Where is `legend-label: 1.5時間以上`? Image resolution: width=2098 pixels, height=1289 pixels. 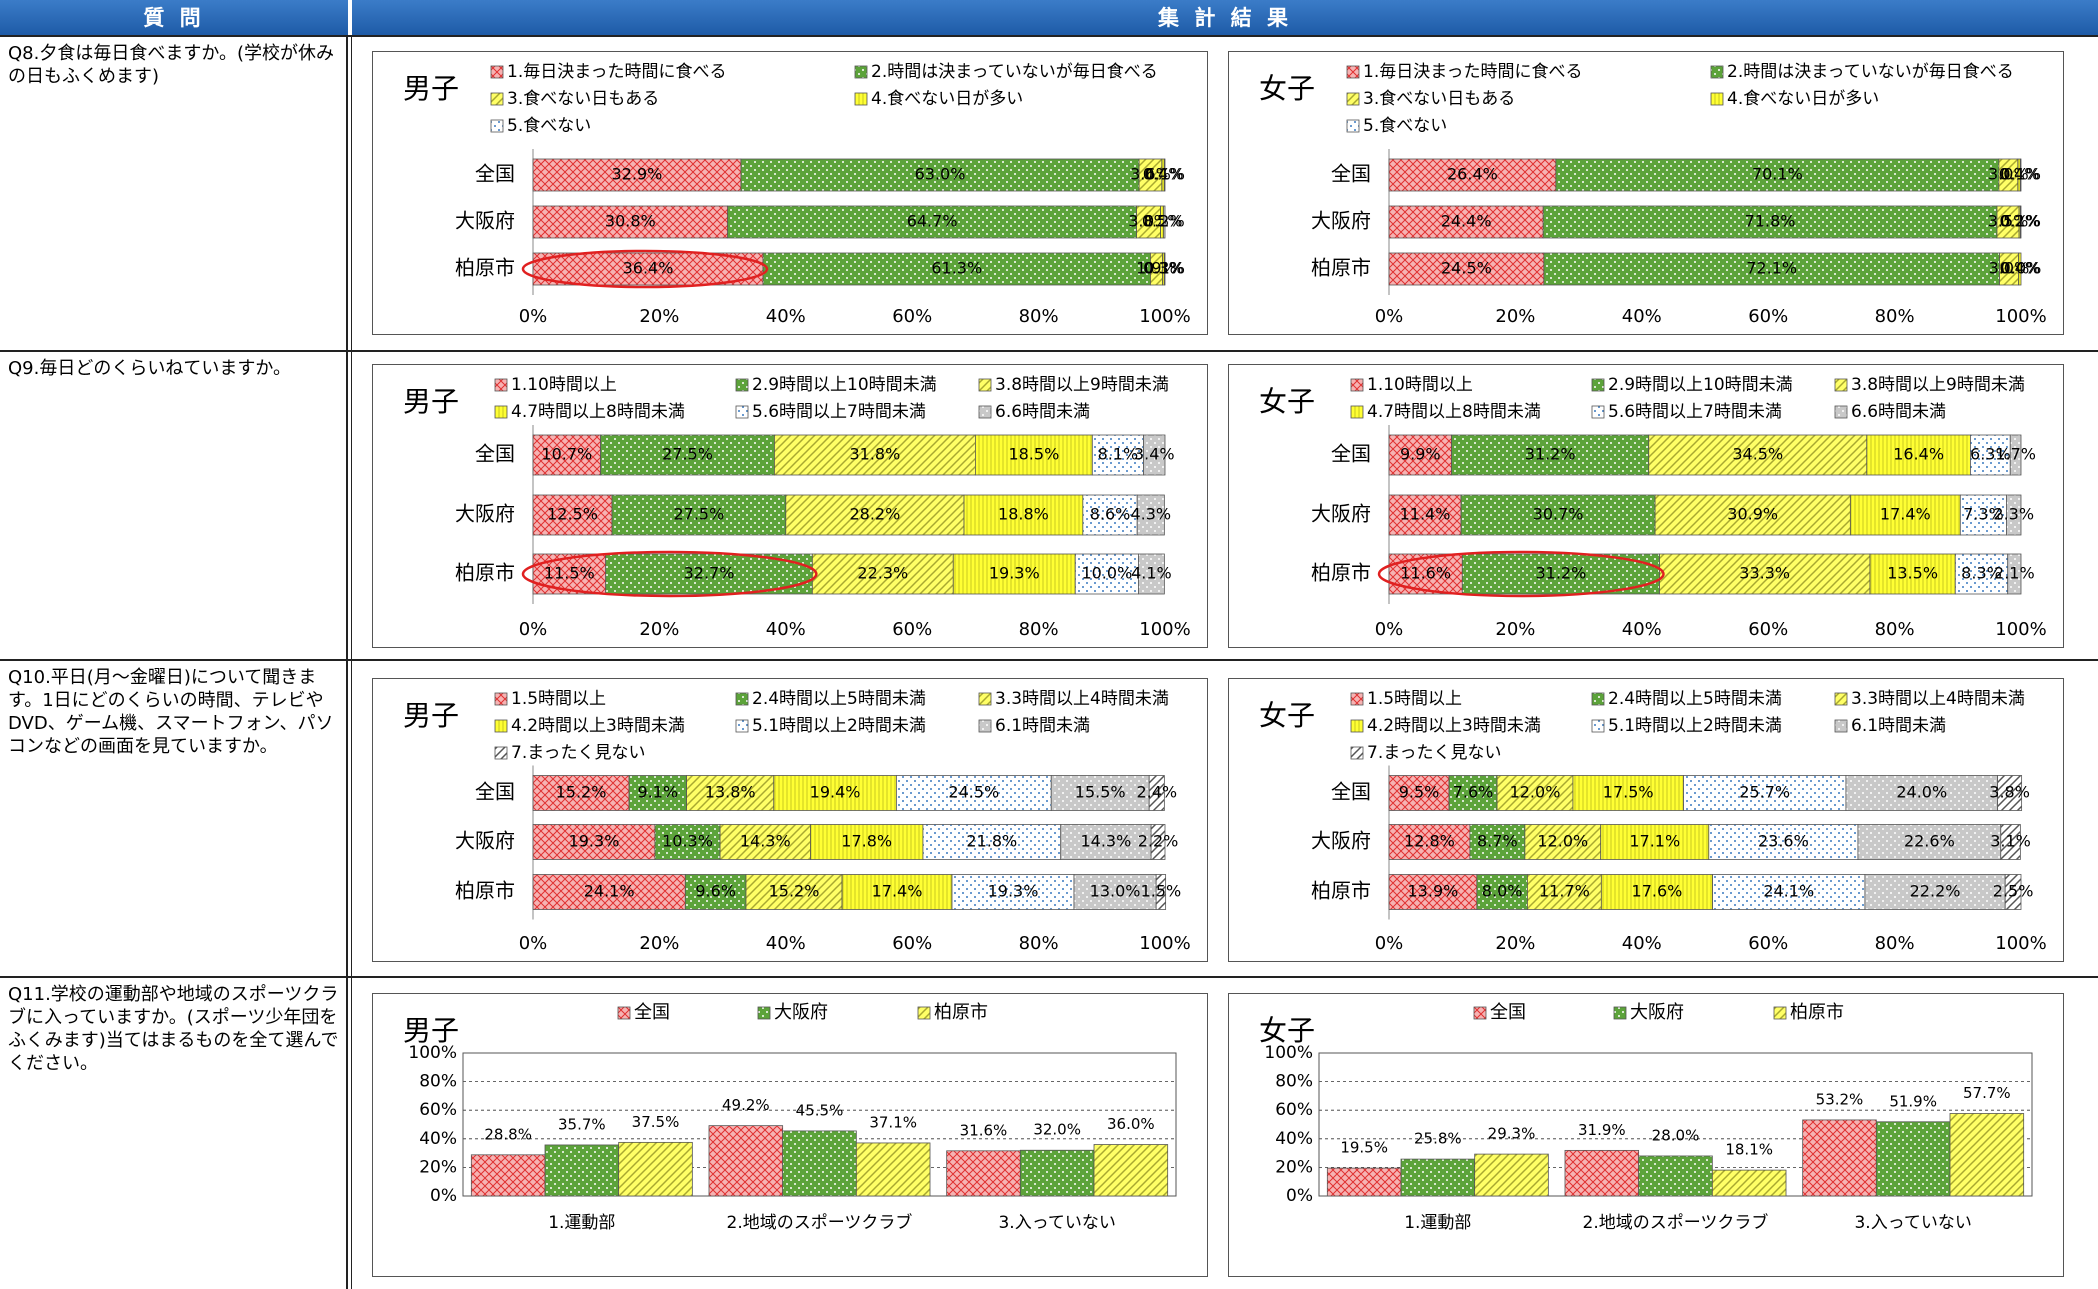 legend-label: 1.5時間以上 is located at coordinates (558, 699).